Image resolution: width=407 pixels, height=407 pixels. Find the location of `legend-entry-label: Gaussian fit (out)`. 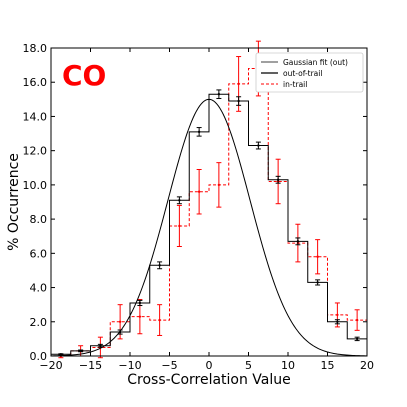

legend-entry-label: Gaussian fit (out) is located at coordinates (315, 62).